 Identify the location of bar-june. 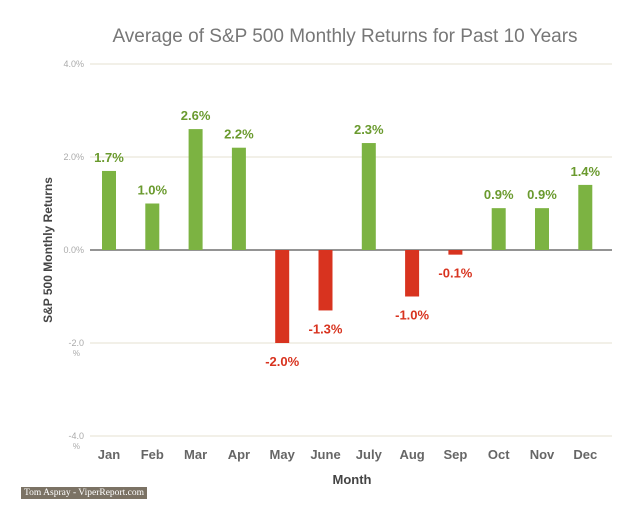
(325, 280).